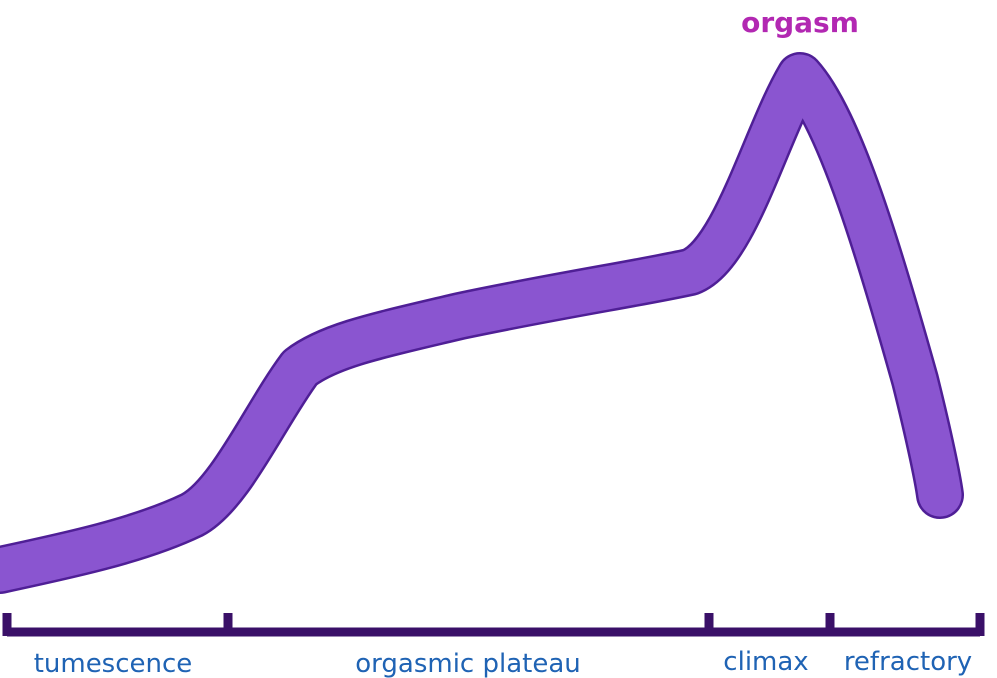 The height and width of the screenshot is (678, 997). I want to click on phase-label-climax: climax, so click(765, 662).